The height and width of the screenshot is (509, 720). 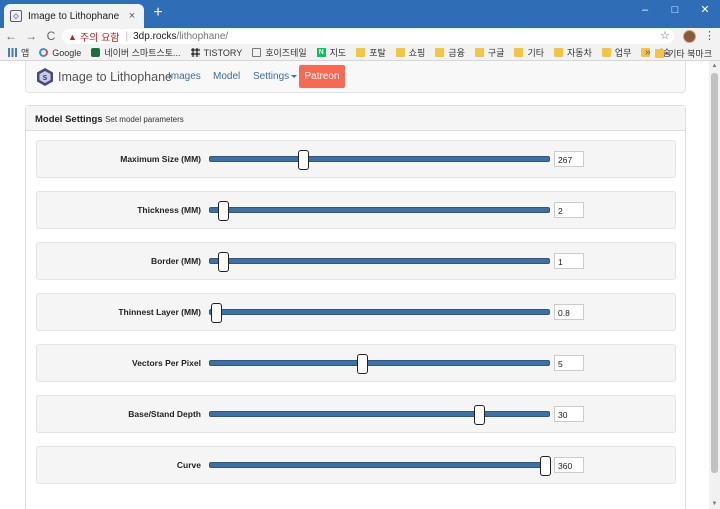 What do you see at coordinates (16, 16) in the screenshot?
I see `site-favicon-icon: ◇` at bounding box center [16, 16].